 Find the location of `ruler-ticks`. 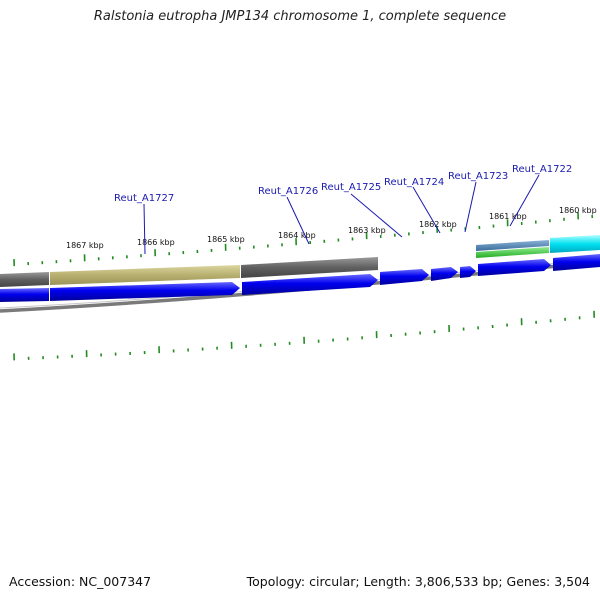

ruler-ticks is located at coordinates (303, 239).